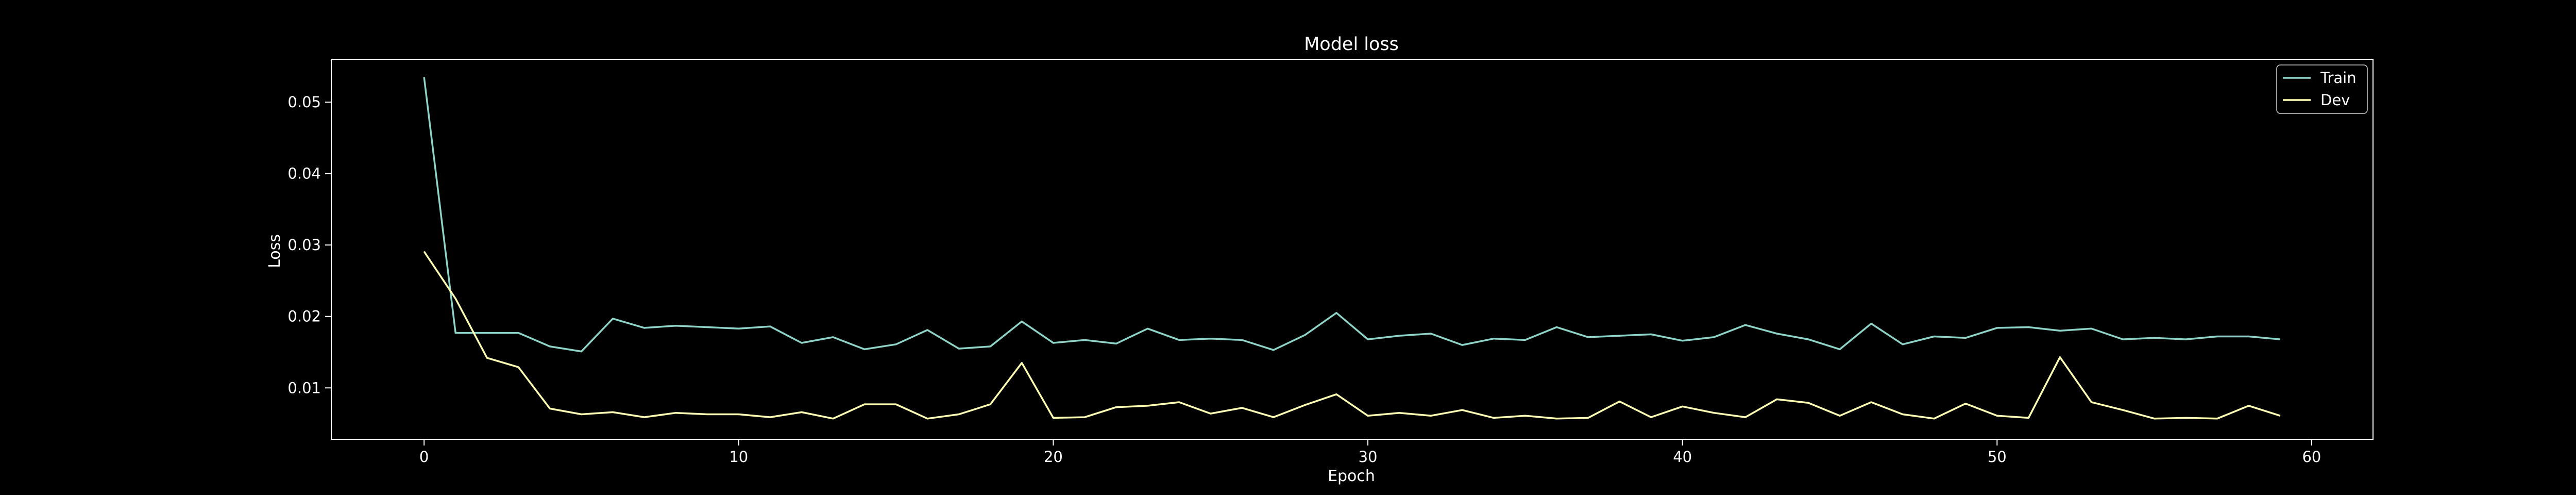 The width and height of the screenshot is (2576, 495). Describe the element at coordinates (738, 457) in the screenshot. I see `x-tick-label: 10` at that location.